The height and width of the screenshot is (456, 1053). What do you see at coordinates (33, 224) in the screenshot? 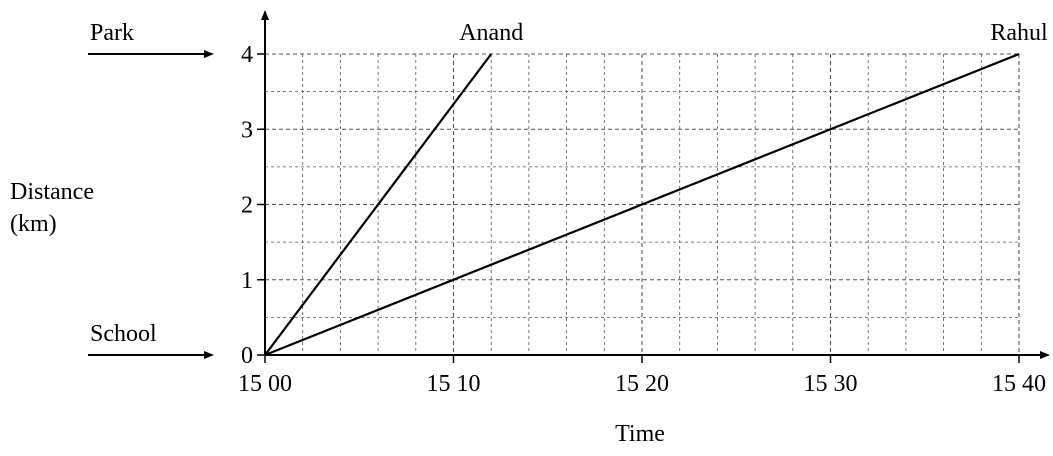
I see `y-axis-title-line2: (km)` at bounding box center [33, 224].